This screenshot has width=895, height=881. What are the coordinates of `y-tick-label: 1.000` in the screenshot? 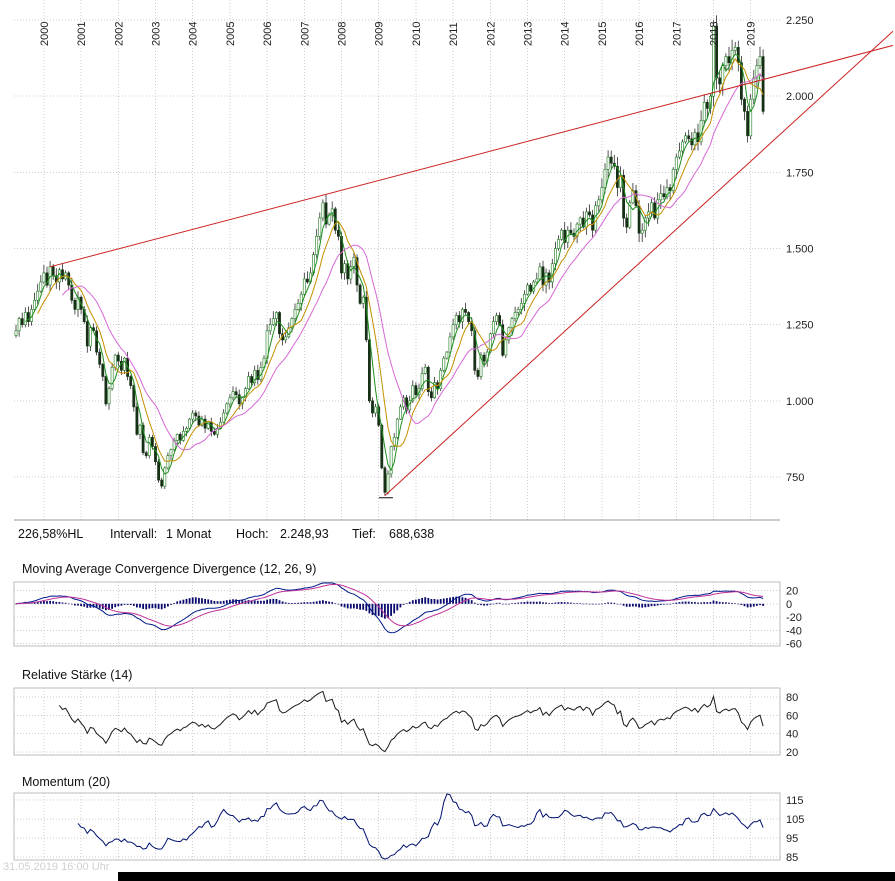 It's located at (800, 402).